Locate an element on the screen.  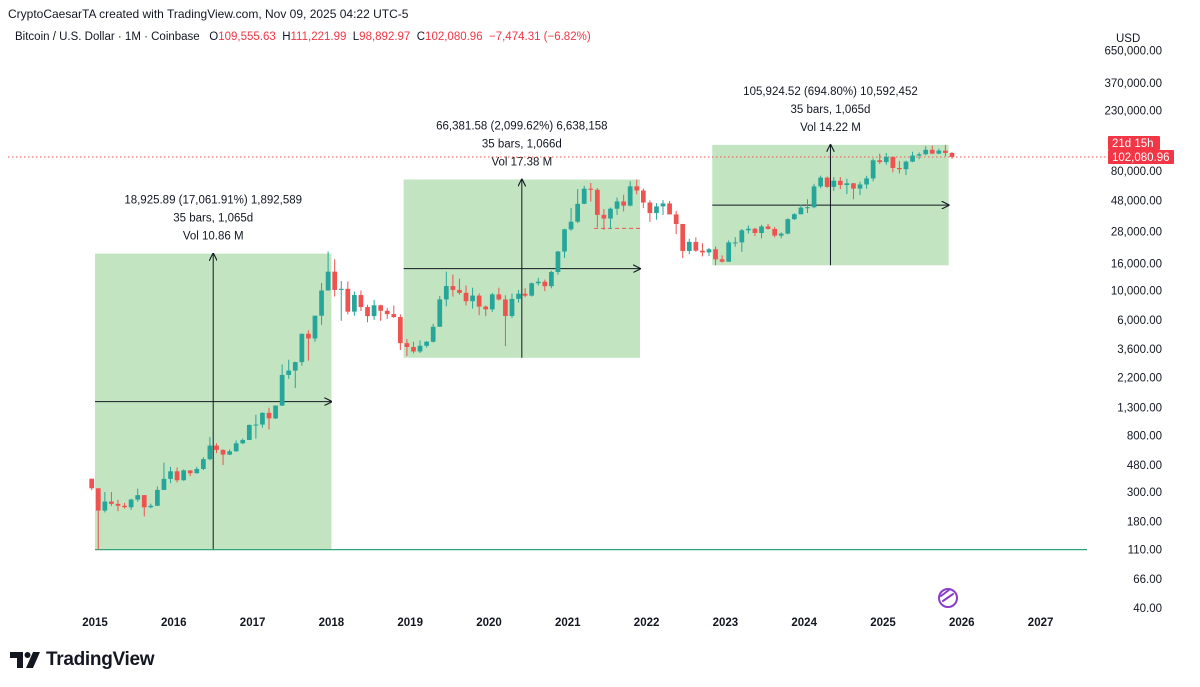
range-label-bars: 35 bars, 1,065d is located at coordinates (213, 219).